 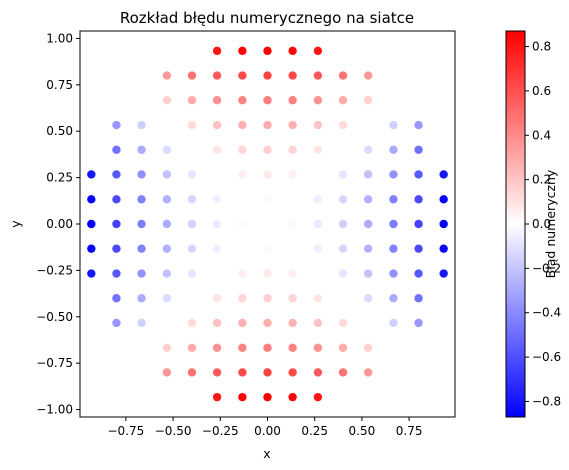 What do you see at coordinates (267, 18) in the screenshot?
I see `chart-title: Rozkład błędu numerycznego na siatce` at bounding box center [267, 18].